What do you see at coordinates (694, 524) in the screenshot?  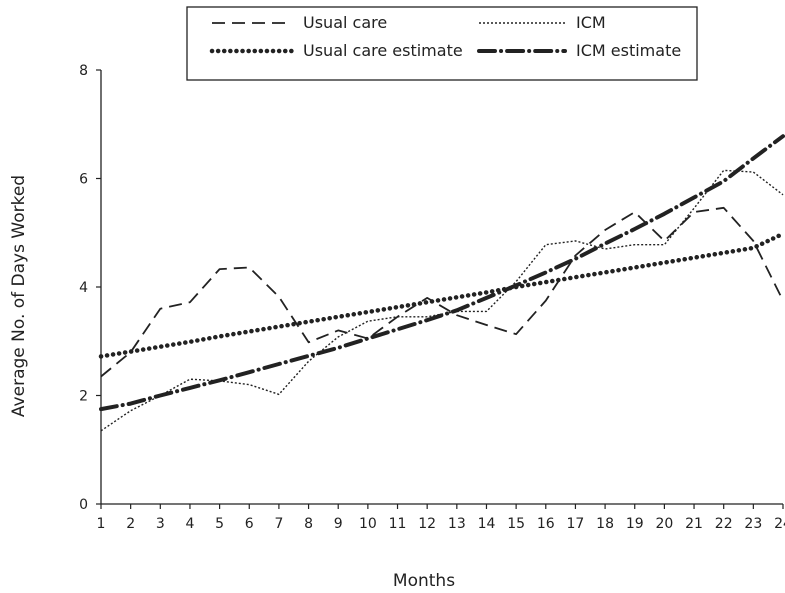 I see `x-tick-label: 21` at bounding box center [694, 524].